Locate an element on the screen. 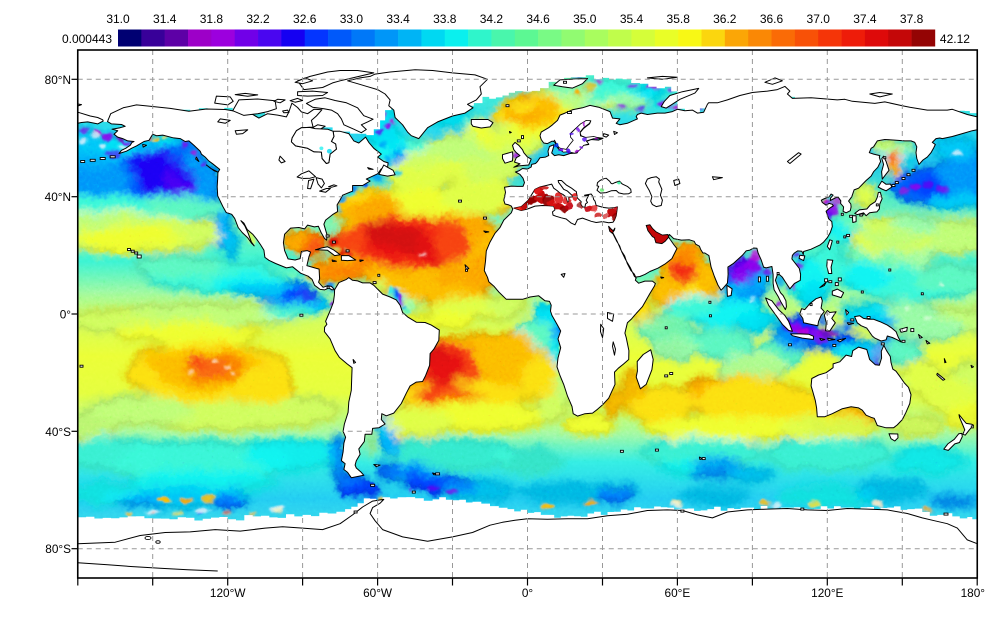 This screenshot has width=986, height=632. svg-text: 36.2 is located at coordinates (725, 19).